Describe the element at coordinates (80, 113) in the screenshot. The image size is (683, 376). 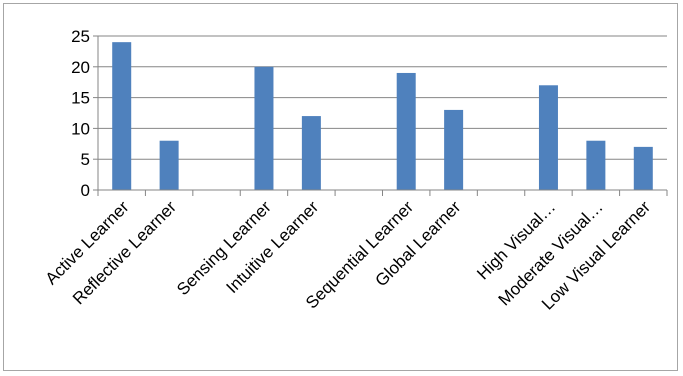
I see `y-tick-labels: 0 5 10 15 20 25` at that location.